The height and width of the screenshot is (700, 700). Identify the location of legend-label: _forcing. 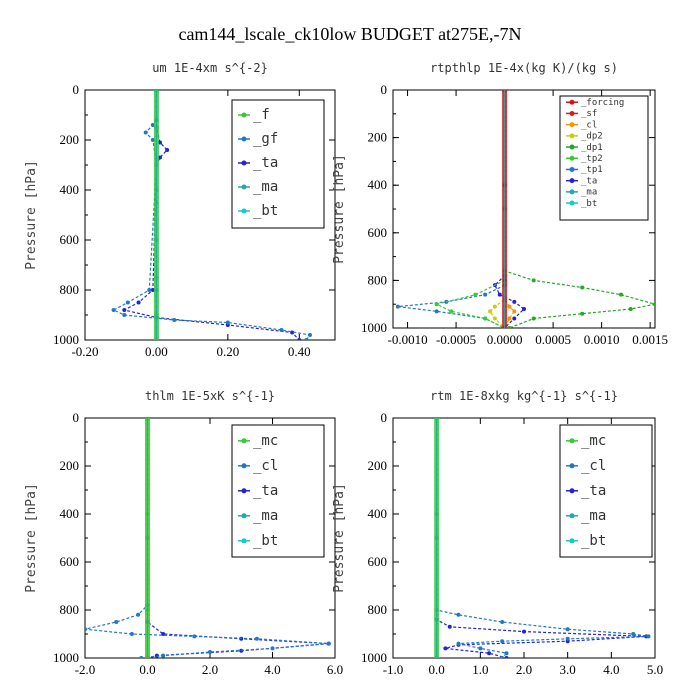
(602, 103).